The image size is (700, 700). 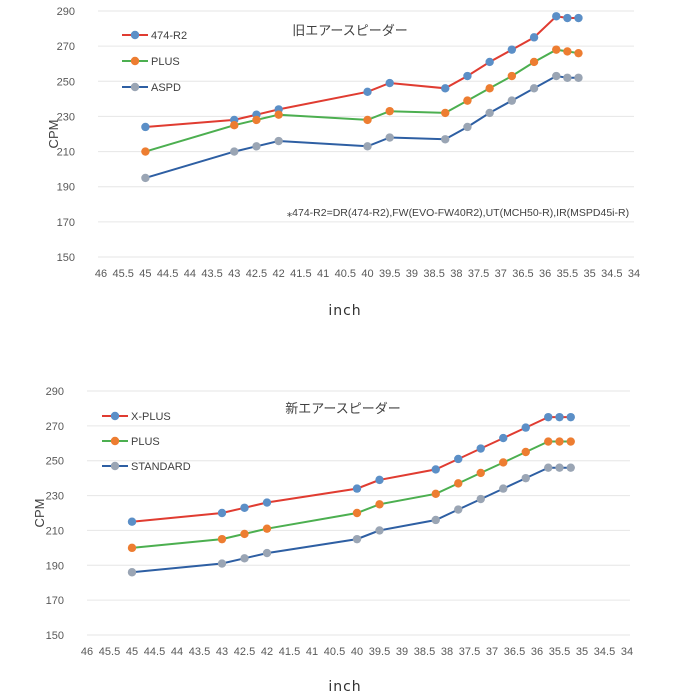 What do you see at coordinates (234, 274) in the screenshot?
I see `x-tick-label: 43` at bounding box center [234, 274].